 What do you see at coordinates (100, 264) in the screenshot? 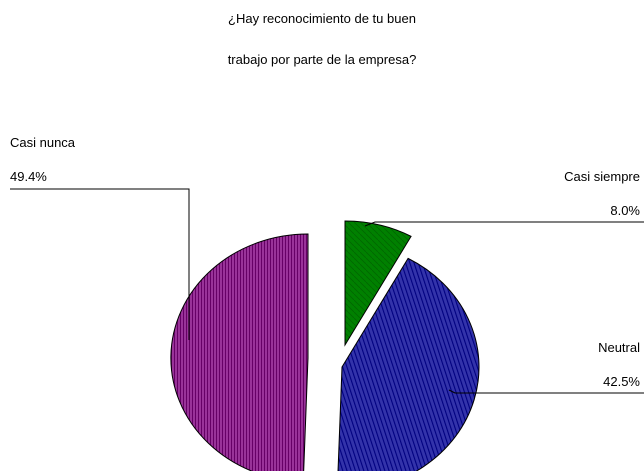
I see `leader-line-casi-nunca` at bounding box center [100, 264].